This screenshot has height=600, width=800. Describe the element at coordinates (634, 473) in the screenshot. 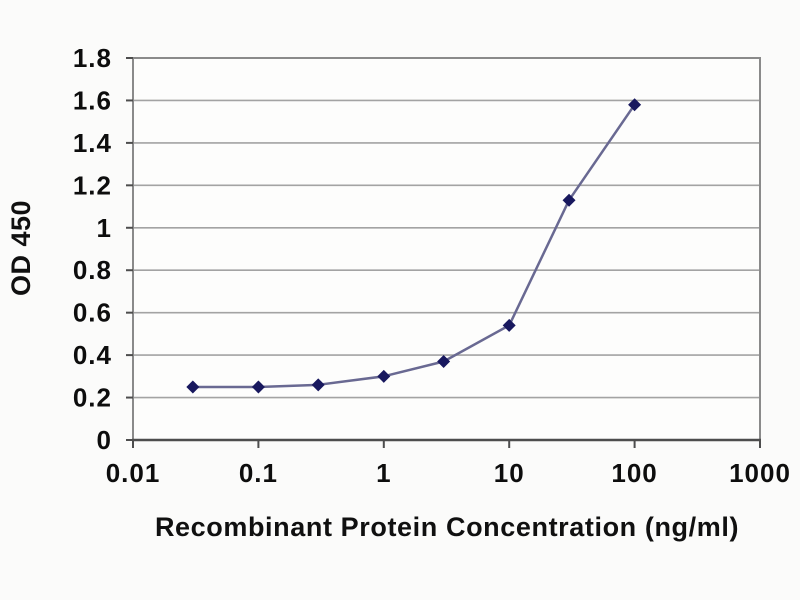

I see `x-tick-label: 100` at that location.